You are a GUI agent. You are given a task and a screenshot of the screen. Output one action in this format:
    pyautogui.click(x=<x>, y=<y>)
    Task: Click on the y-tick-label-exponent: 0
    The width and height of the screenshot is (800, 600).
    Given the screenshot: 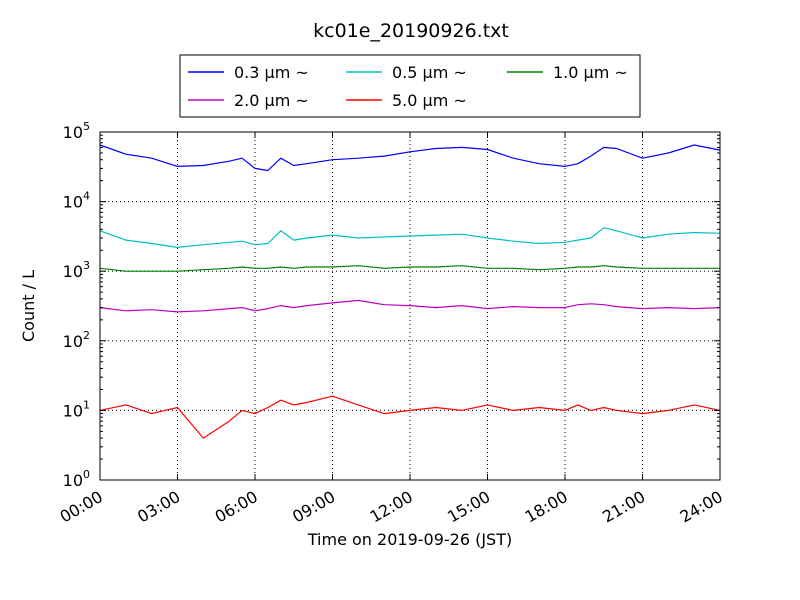 What is the action you would take?
    pyautogui.click(x=86, y=474)
    